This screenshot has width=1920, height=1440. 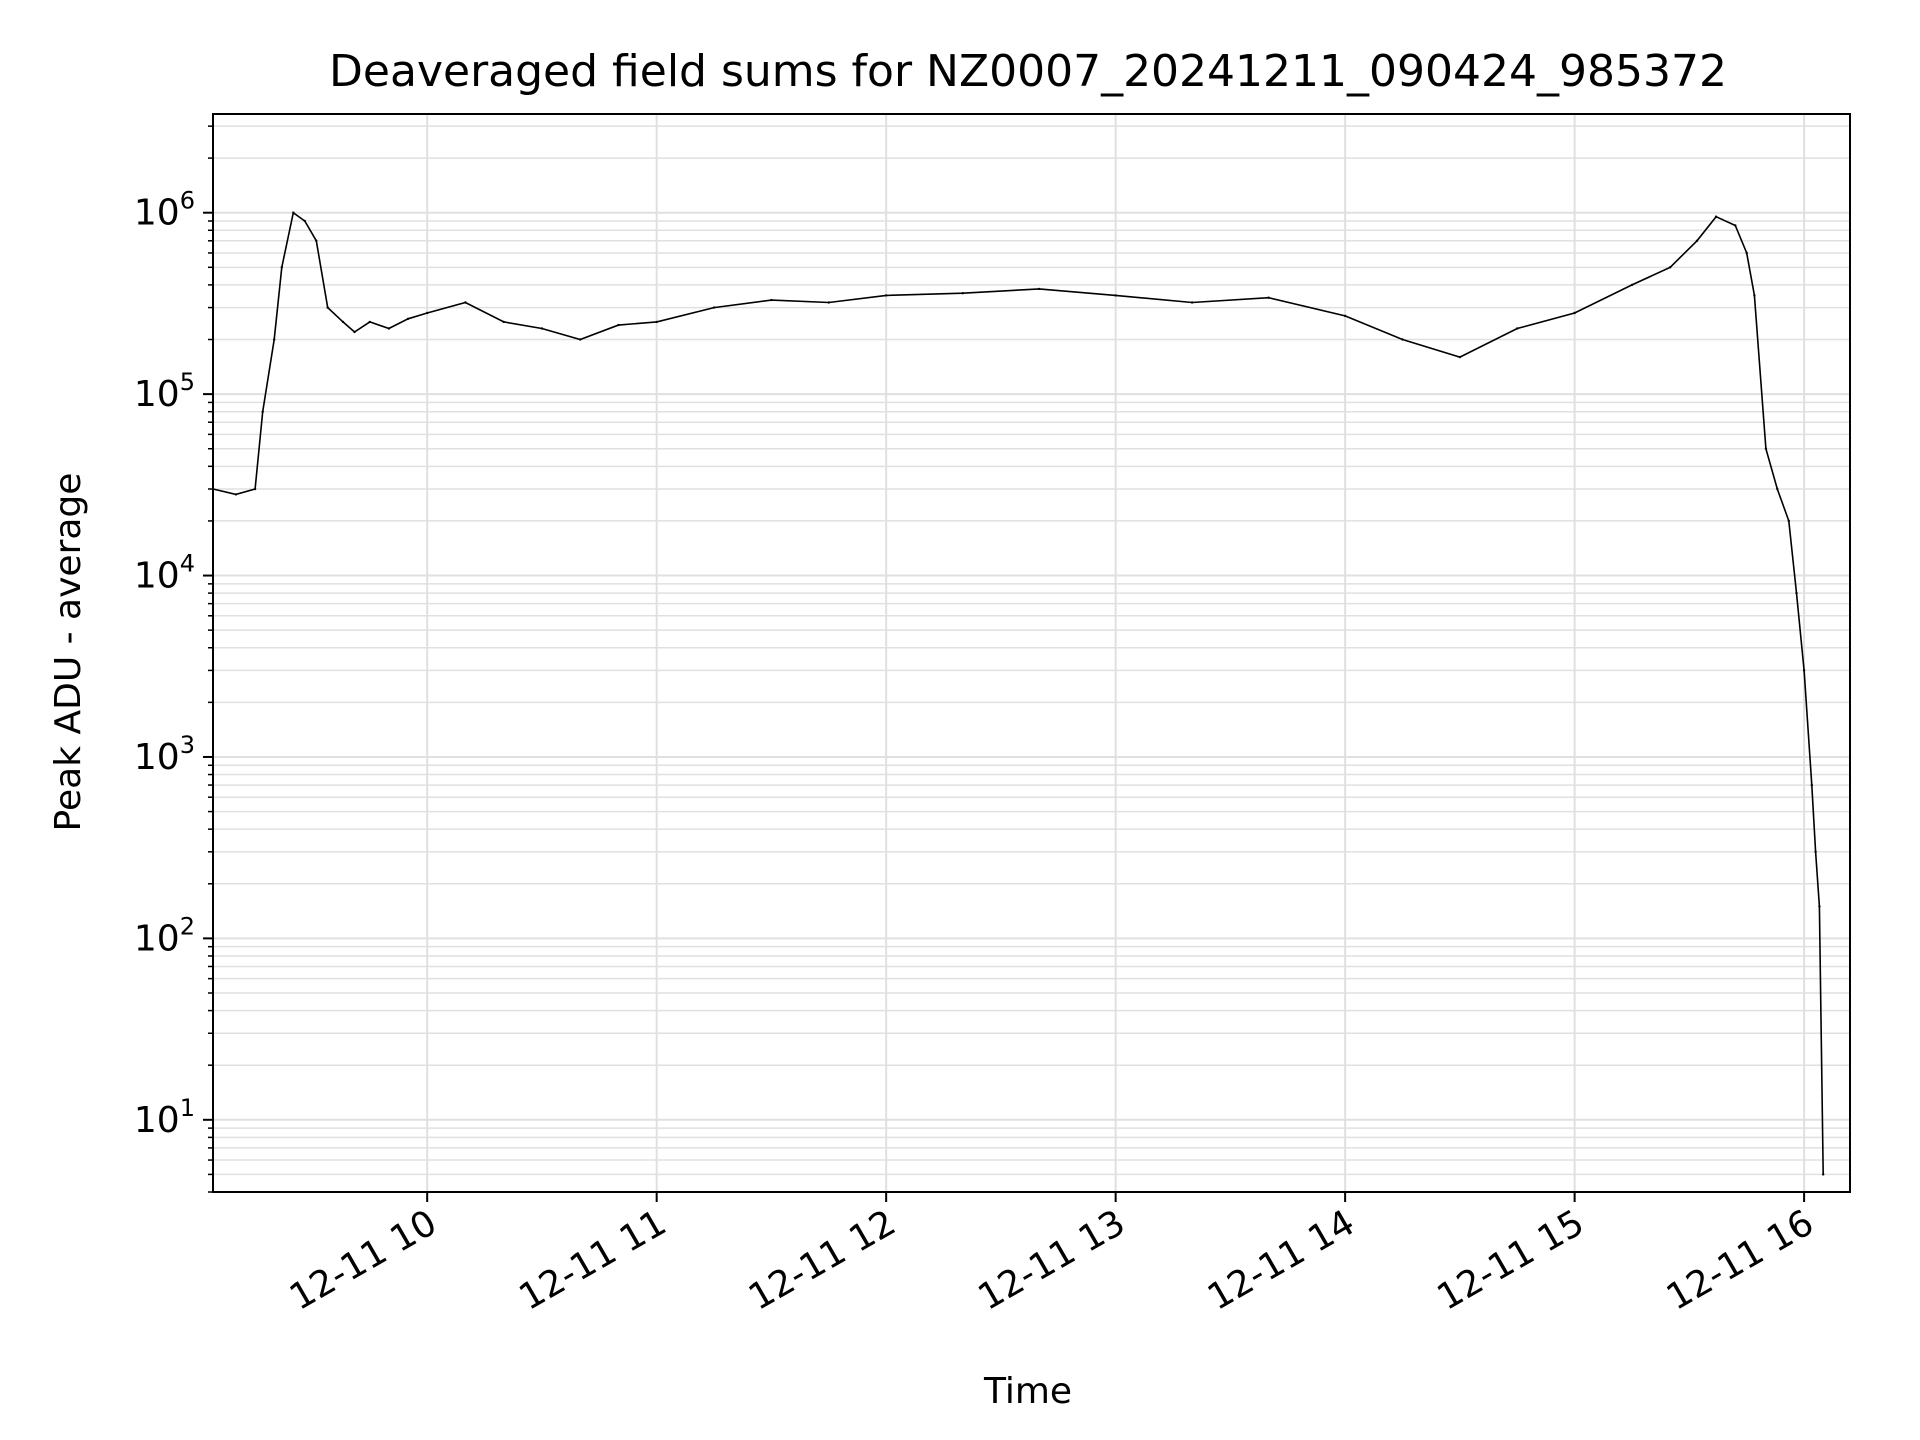 I want to click on y-tick-label: 10³, so click(x=164, y=754).